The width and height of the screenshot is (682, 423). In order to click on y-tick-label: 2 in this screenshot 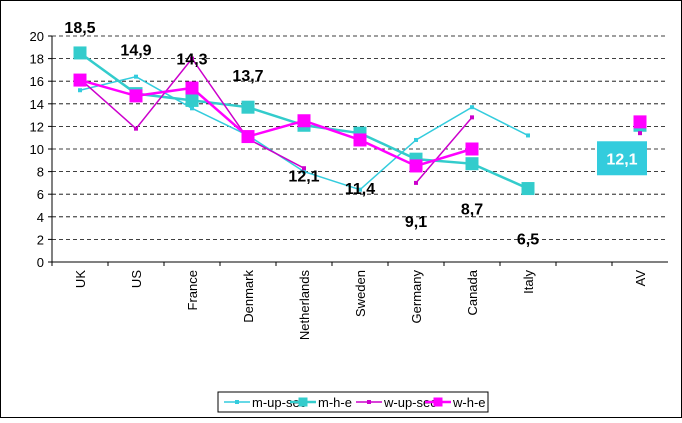, I will do `click(40, 239)`.